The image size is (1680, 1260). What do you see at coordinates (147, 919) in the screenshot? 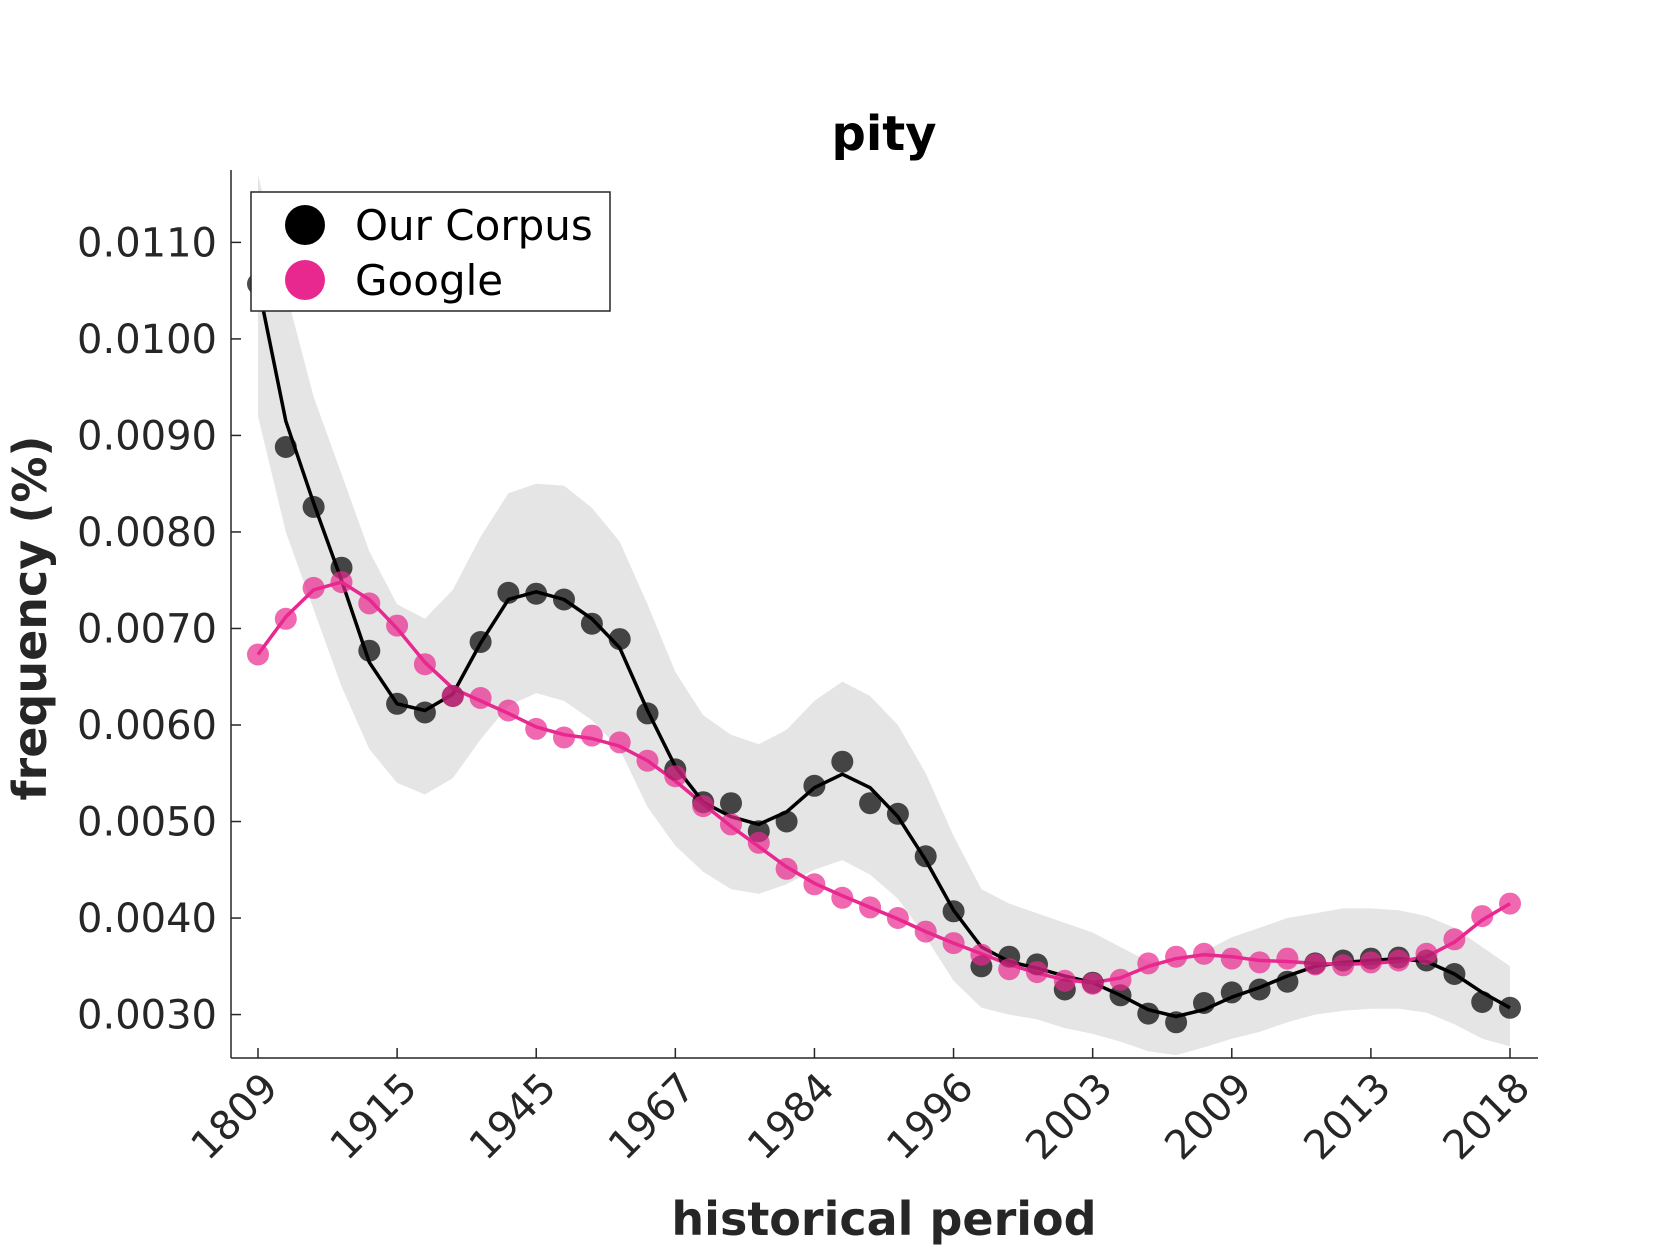
I see `y-tick-label: 0.0040` at bounding box center [147, 919].